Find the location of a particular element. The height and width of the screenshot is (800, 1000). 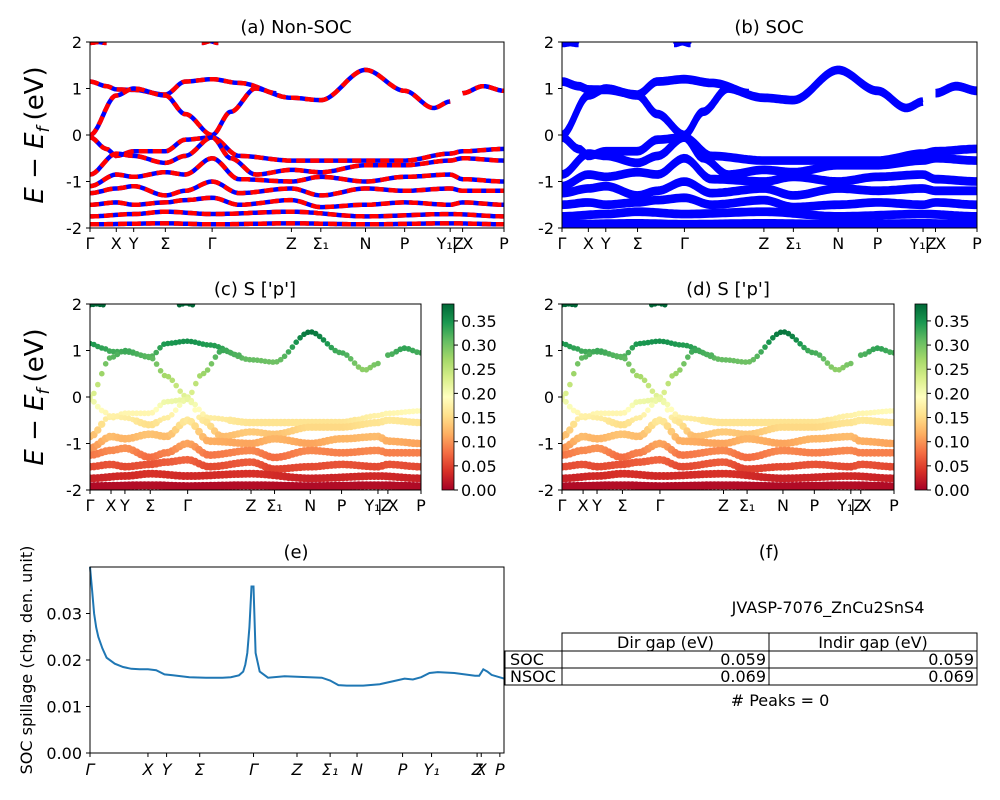

kpoint-label: Y₁Z is located at coordinates (450, 243).